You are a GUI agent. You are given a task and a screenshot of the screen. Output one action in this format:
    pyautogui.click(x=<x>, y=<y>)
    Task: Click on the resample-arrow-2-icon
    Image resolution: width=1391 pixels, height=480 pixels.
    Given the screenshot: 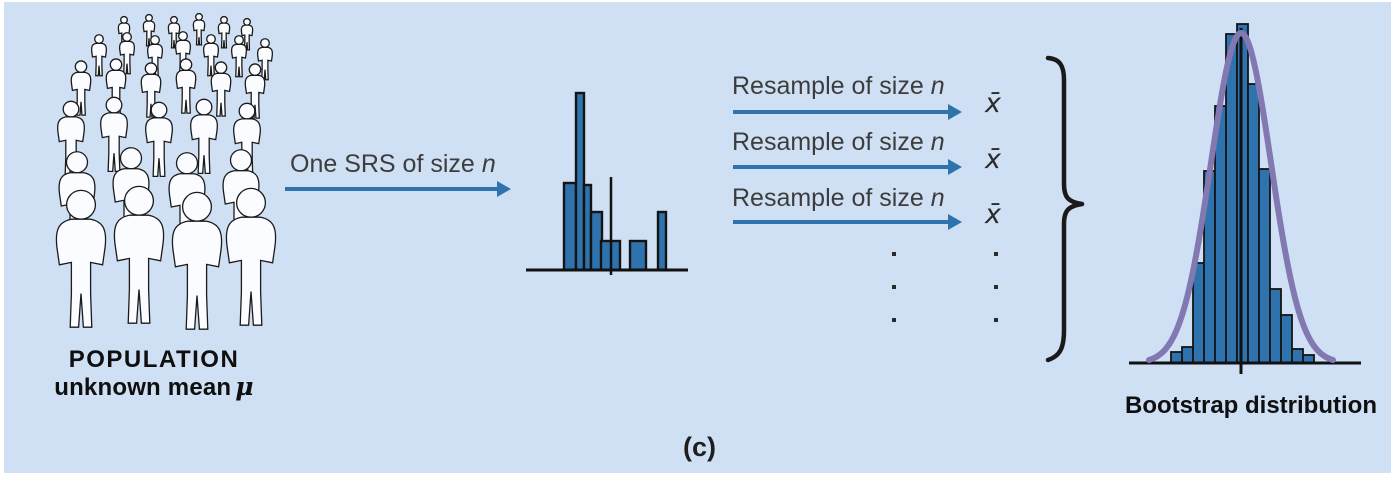 What is the action you would take?
    pyautogui.click(x=847, y=167)
    